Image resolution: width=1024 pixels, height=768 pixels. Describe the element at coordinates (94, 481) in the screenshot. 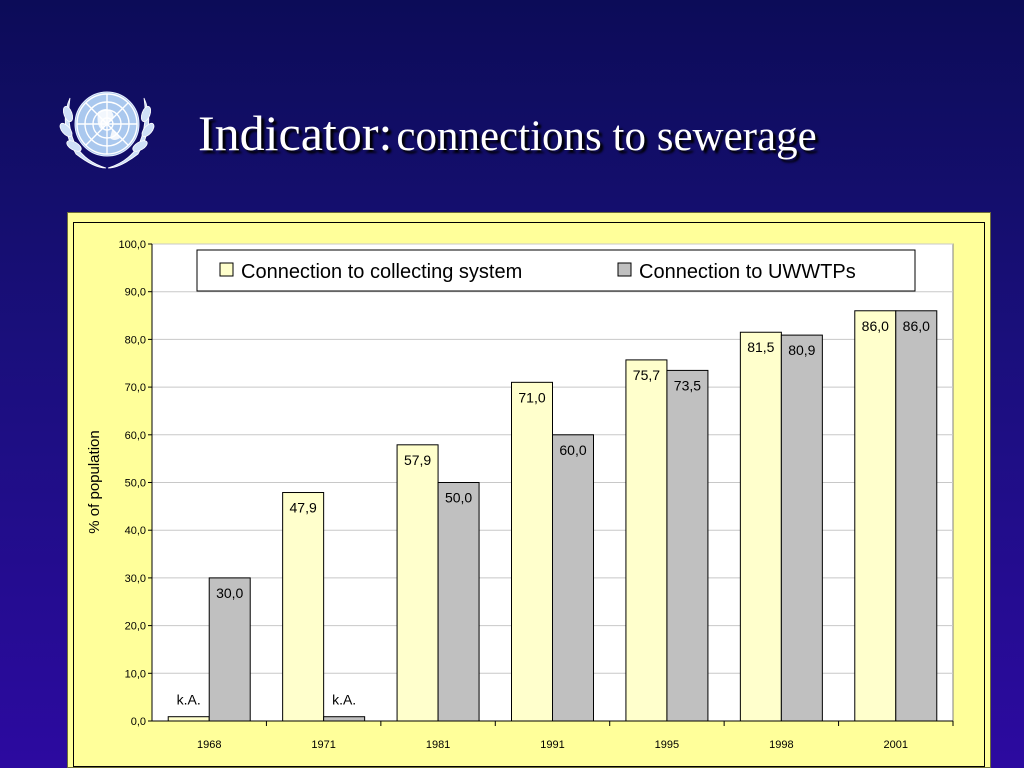

I see `y-axis-title: % of population` at that location.